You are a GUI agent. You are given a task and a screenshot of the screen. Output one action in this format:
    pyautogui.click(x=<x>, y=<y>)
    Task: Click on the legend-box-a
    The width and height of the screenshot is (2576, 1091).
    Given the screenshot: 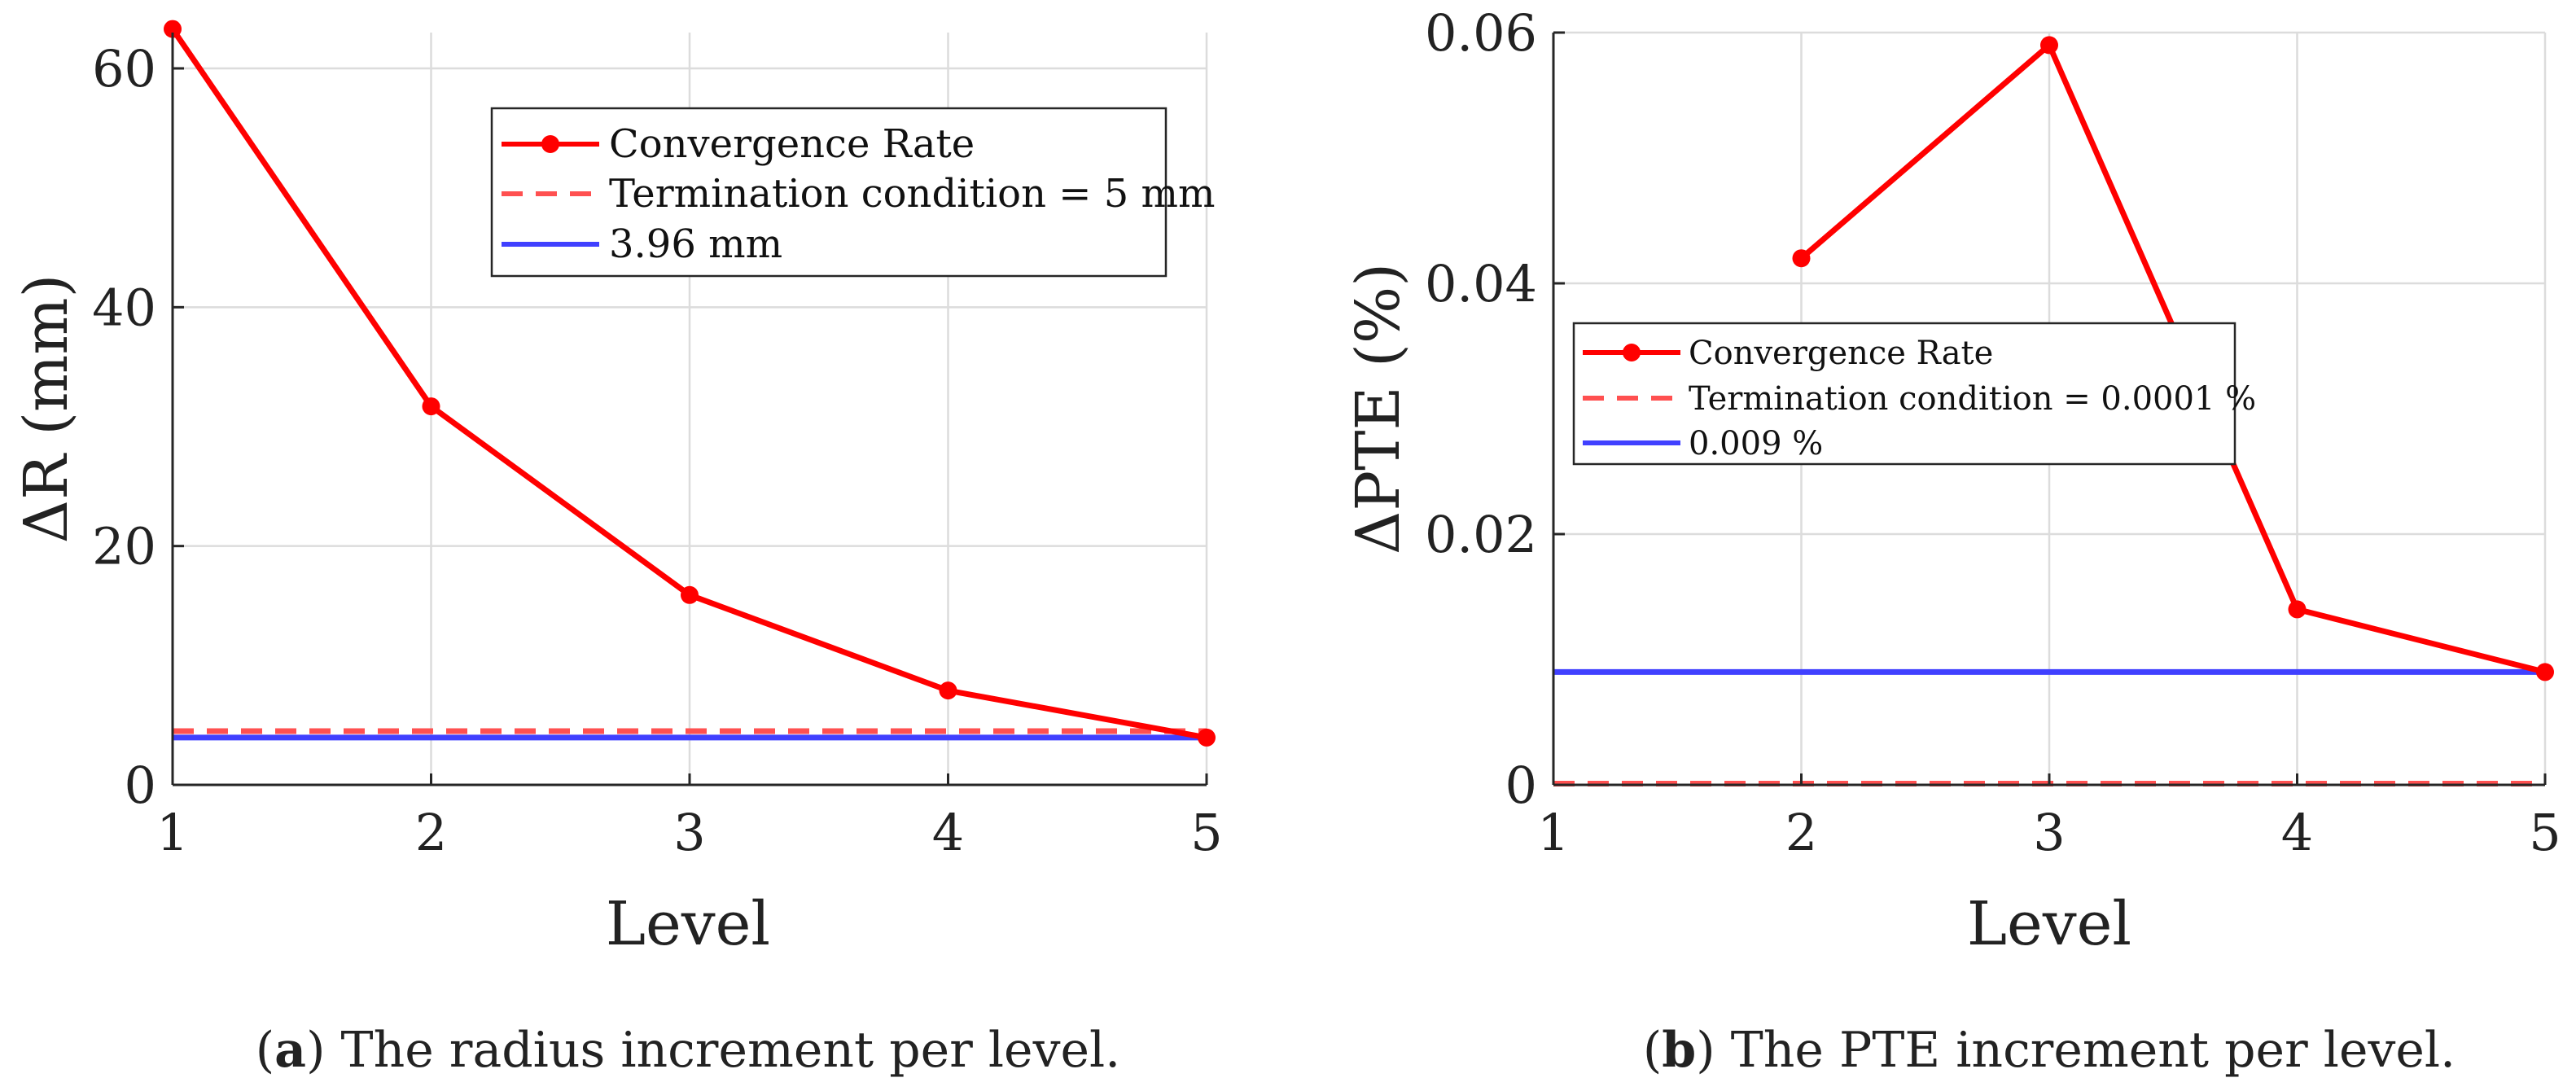 What is the action you would take?
    pyautogui.click(x=829, y=193)
    